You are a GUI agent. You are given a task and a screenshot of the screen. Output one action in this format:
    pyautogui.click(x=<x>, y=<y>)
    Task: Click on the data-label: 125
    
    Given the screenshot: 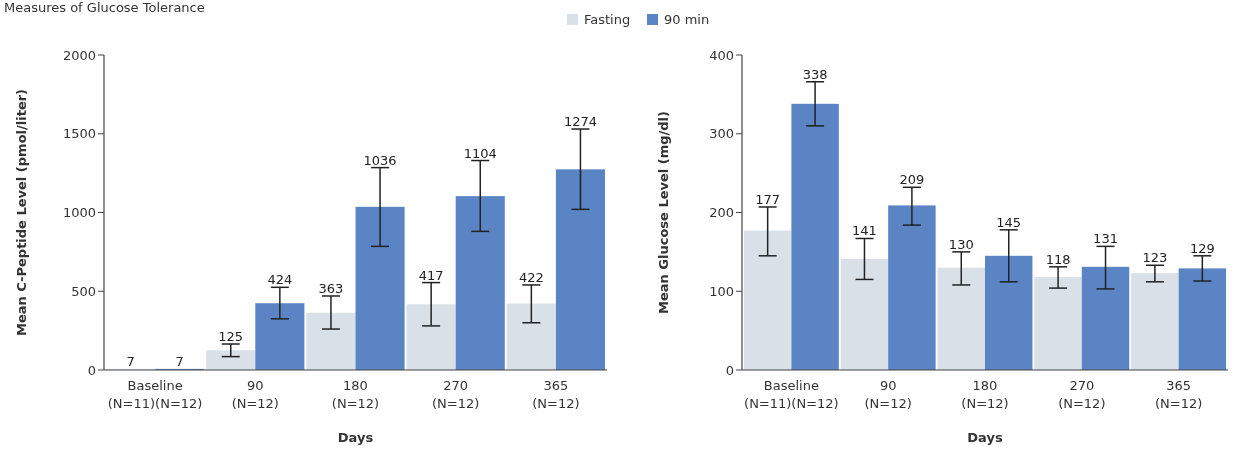 What is the action you would take?
    pyautogui.click(x=231, y=337)
    